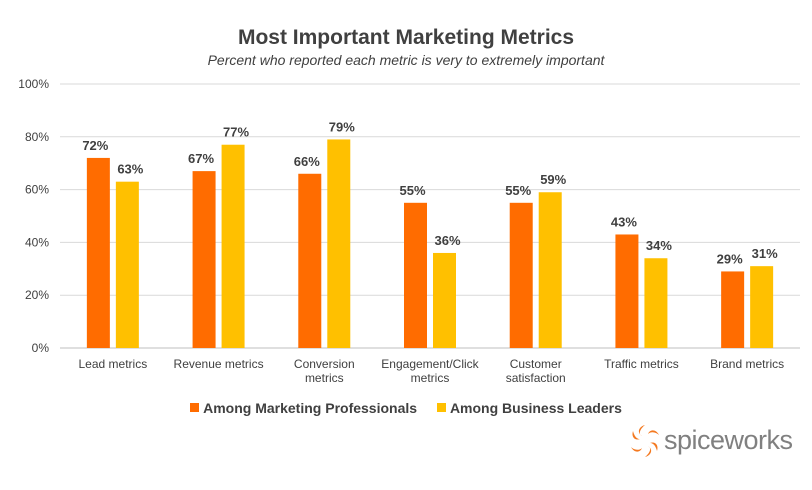 The image size is (812, 490). What do you see at coordinates (33, 216) in the screenshot?
I see `y-axis-ticks: 0% 20% 40% 60% 80% 100%` at bounding box center [33, 216].